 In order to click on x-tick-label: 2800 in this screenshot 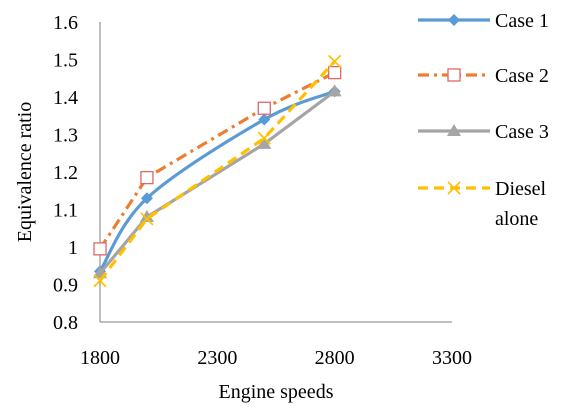, I will do `click(335, 358)`.